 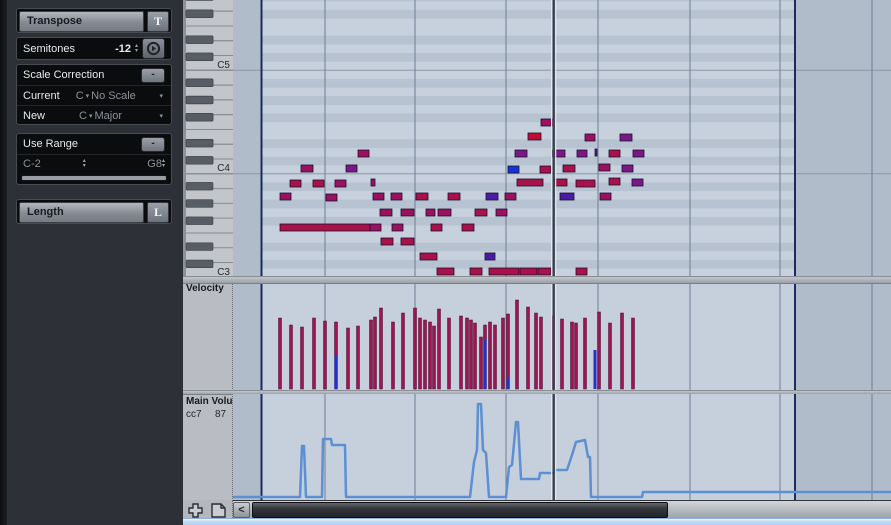 I want to click on scale-current-root: C, so click(x=79, y=95).